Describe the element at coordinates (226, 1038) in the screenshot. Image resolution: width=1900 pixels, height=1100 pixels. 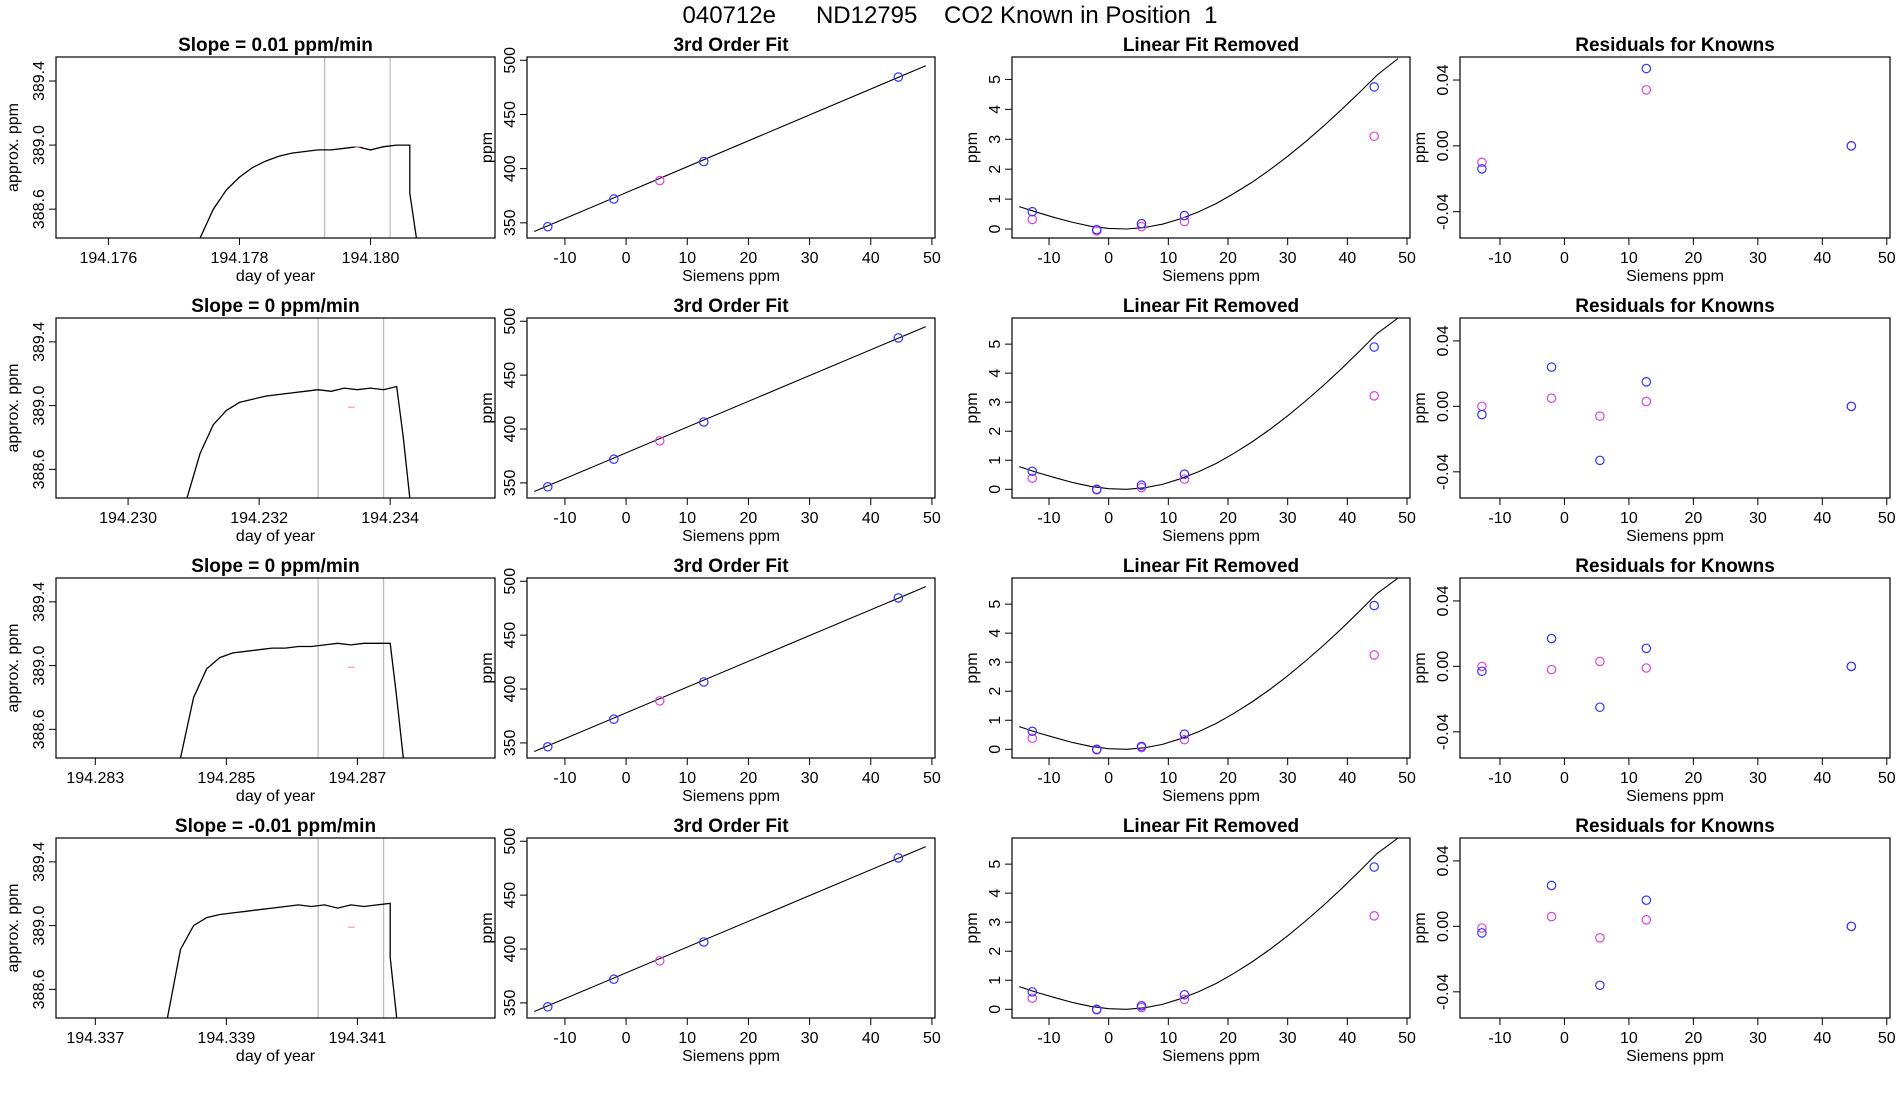
I see `x-tick-label: 194.339` at that location.